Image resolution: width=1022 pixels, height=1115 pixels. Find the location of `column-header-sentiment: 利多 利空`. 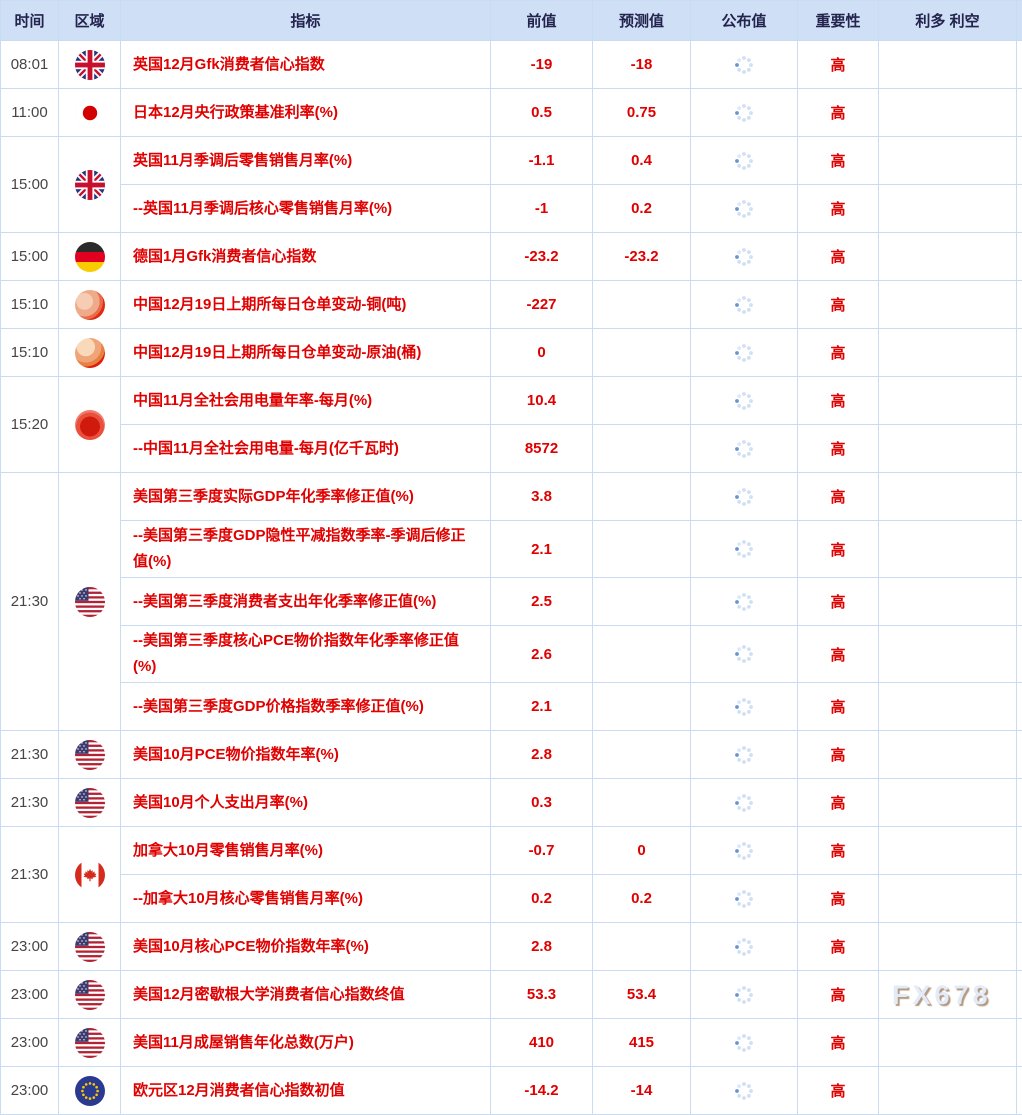

column-header-sentiment: 利多 利空 is located at coordinates (948, 21).